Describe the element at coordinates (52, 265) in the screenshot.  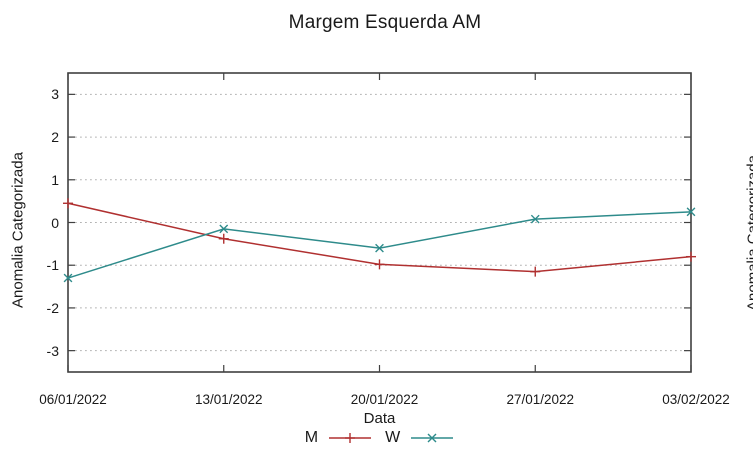
I see `y-tick-label: -1` at that location.